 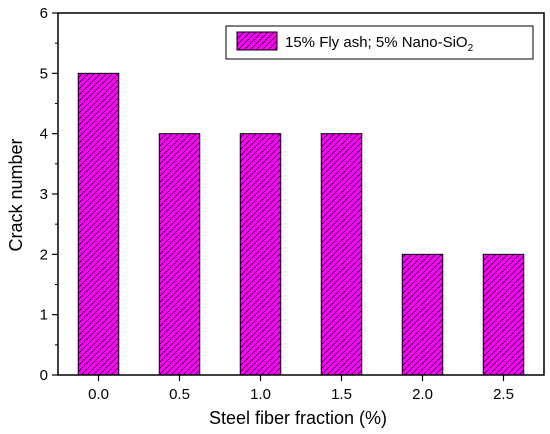 What do you see at coordinates (301, 389) in the screenshot?
I see `x-axis-ticks: 0.0 0.5 1.0 1.5 2.0 2.5` at bounding box center [301, 389].